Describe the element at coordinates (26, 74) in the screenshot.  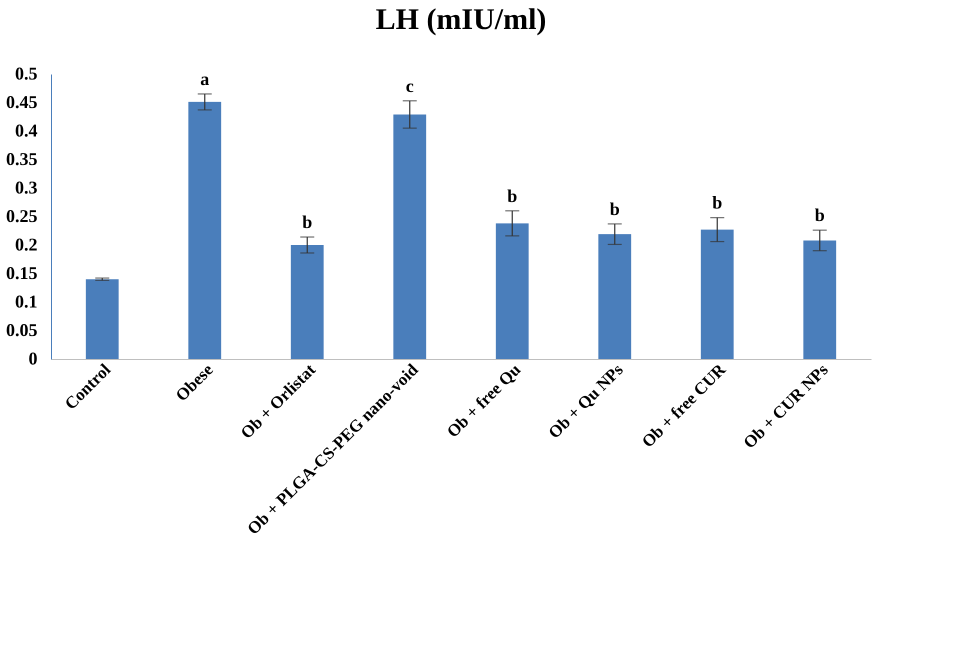
I see `y-tick-label: 0.5` at that location.